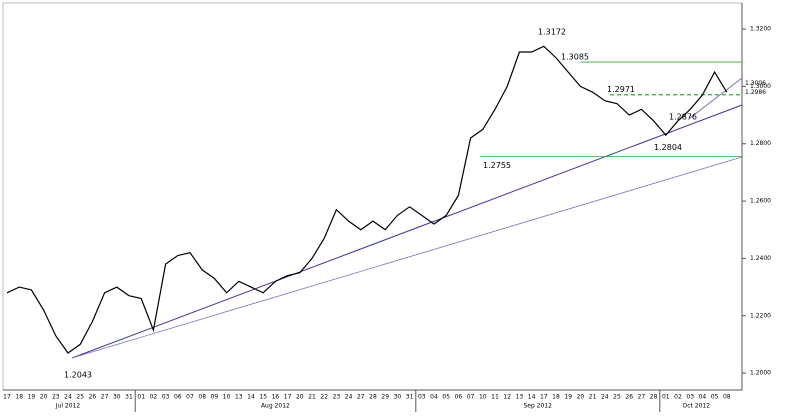 This screenshot has width=808, height=416. I want to click on annotation: 1.3085, so click(575, 57).